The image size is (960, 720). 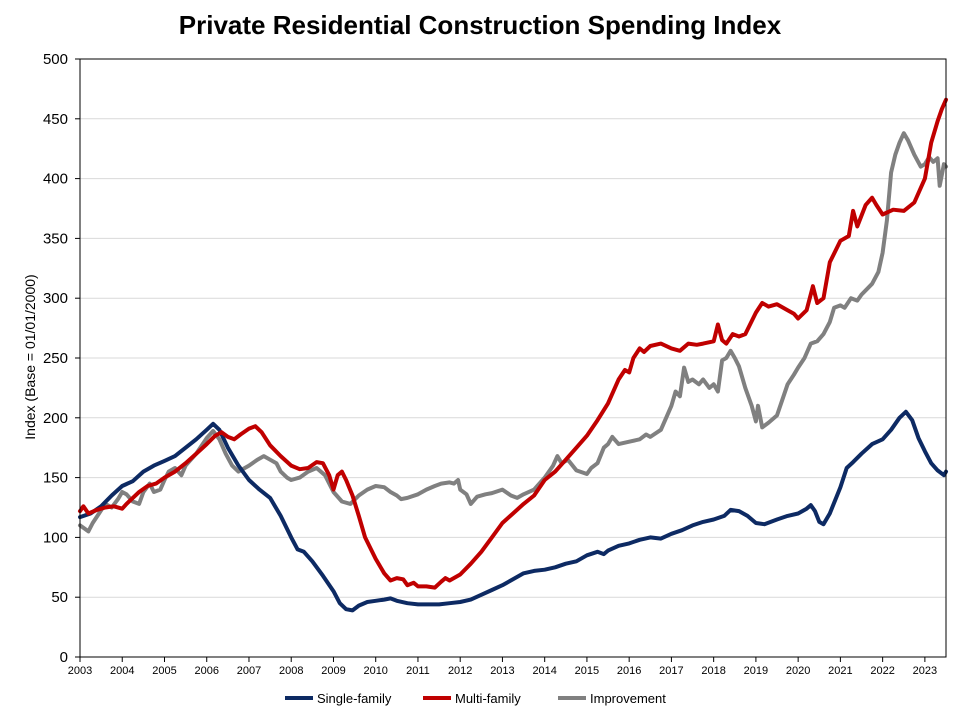 I want to click on x-tick-label: 2021, so click(x=840, y=671).